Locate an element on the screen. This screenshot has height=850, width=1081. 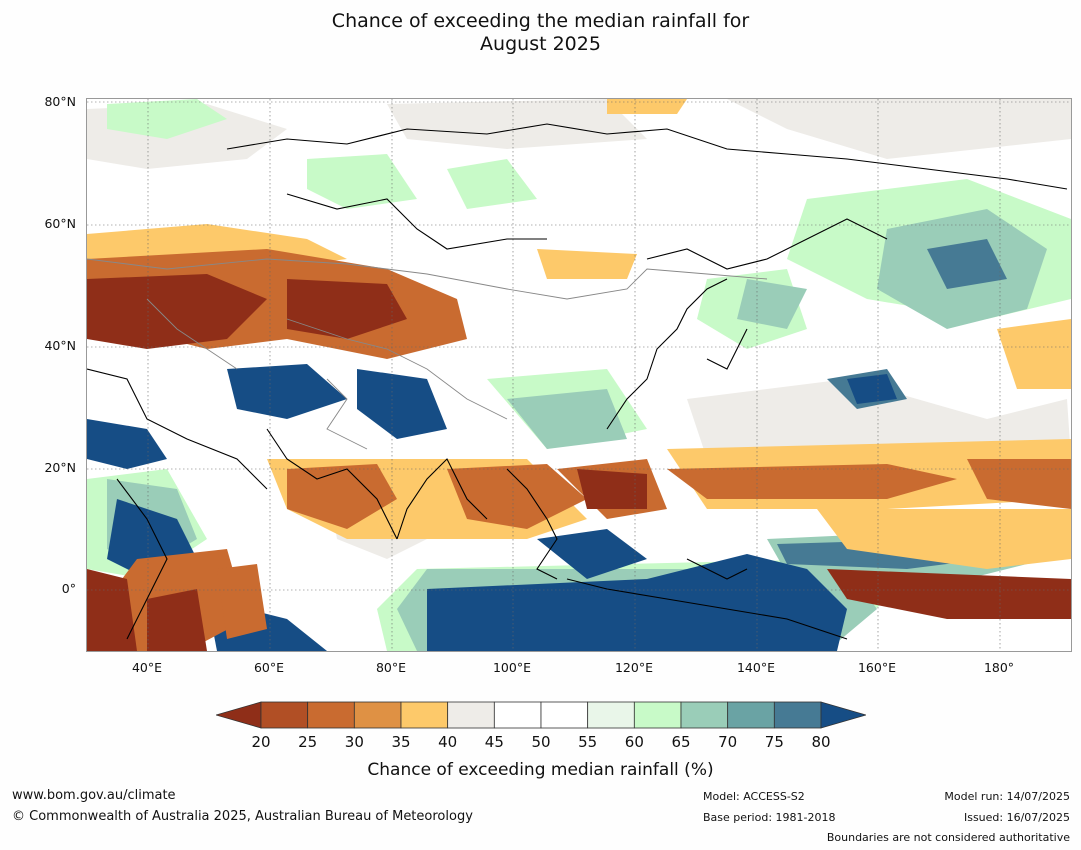
country-borders is located at coordinates (427, 354).